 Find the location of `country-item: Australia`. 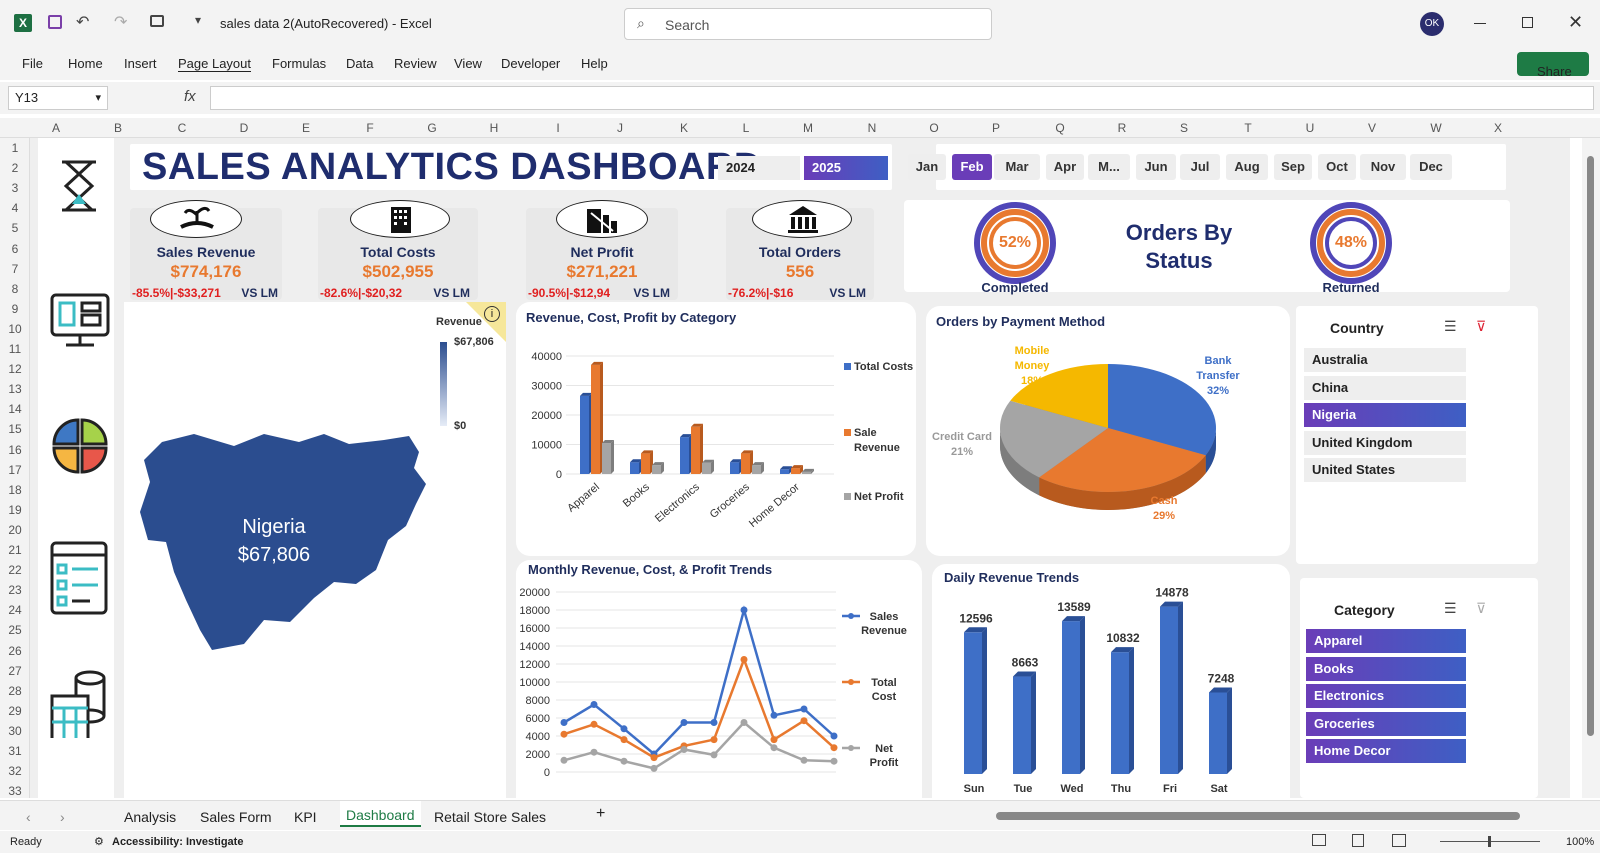

country-item: Australia is located at coordinates (1385, 360).